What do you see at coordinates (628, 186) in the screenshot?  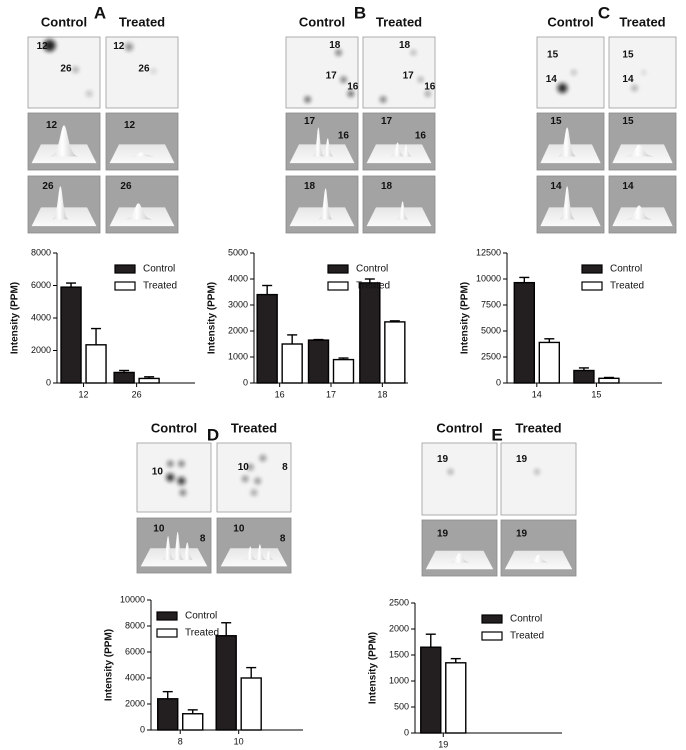 I see `surface-label: 14` at bounding box center [628, 186].